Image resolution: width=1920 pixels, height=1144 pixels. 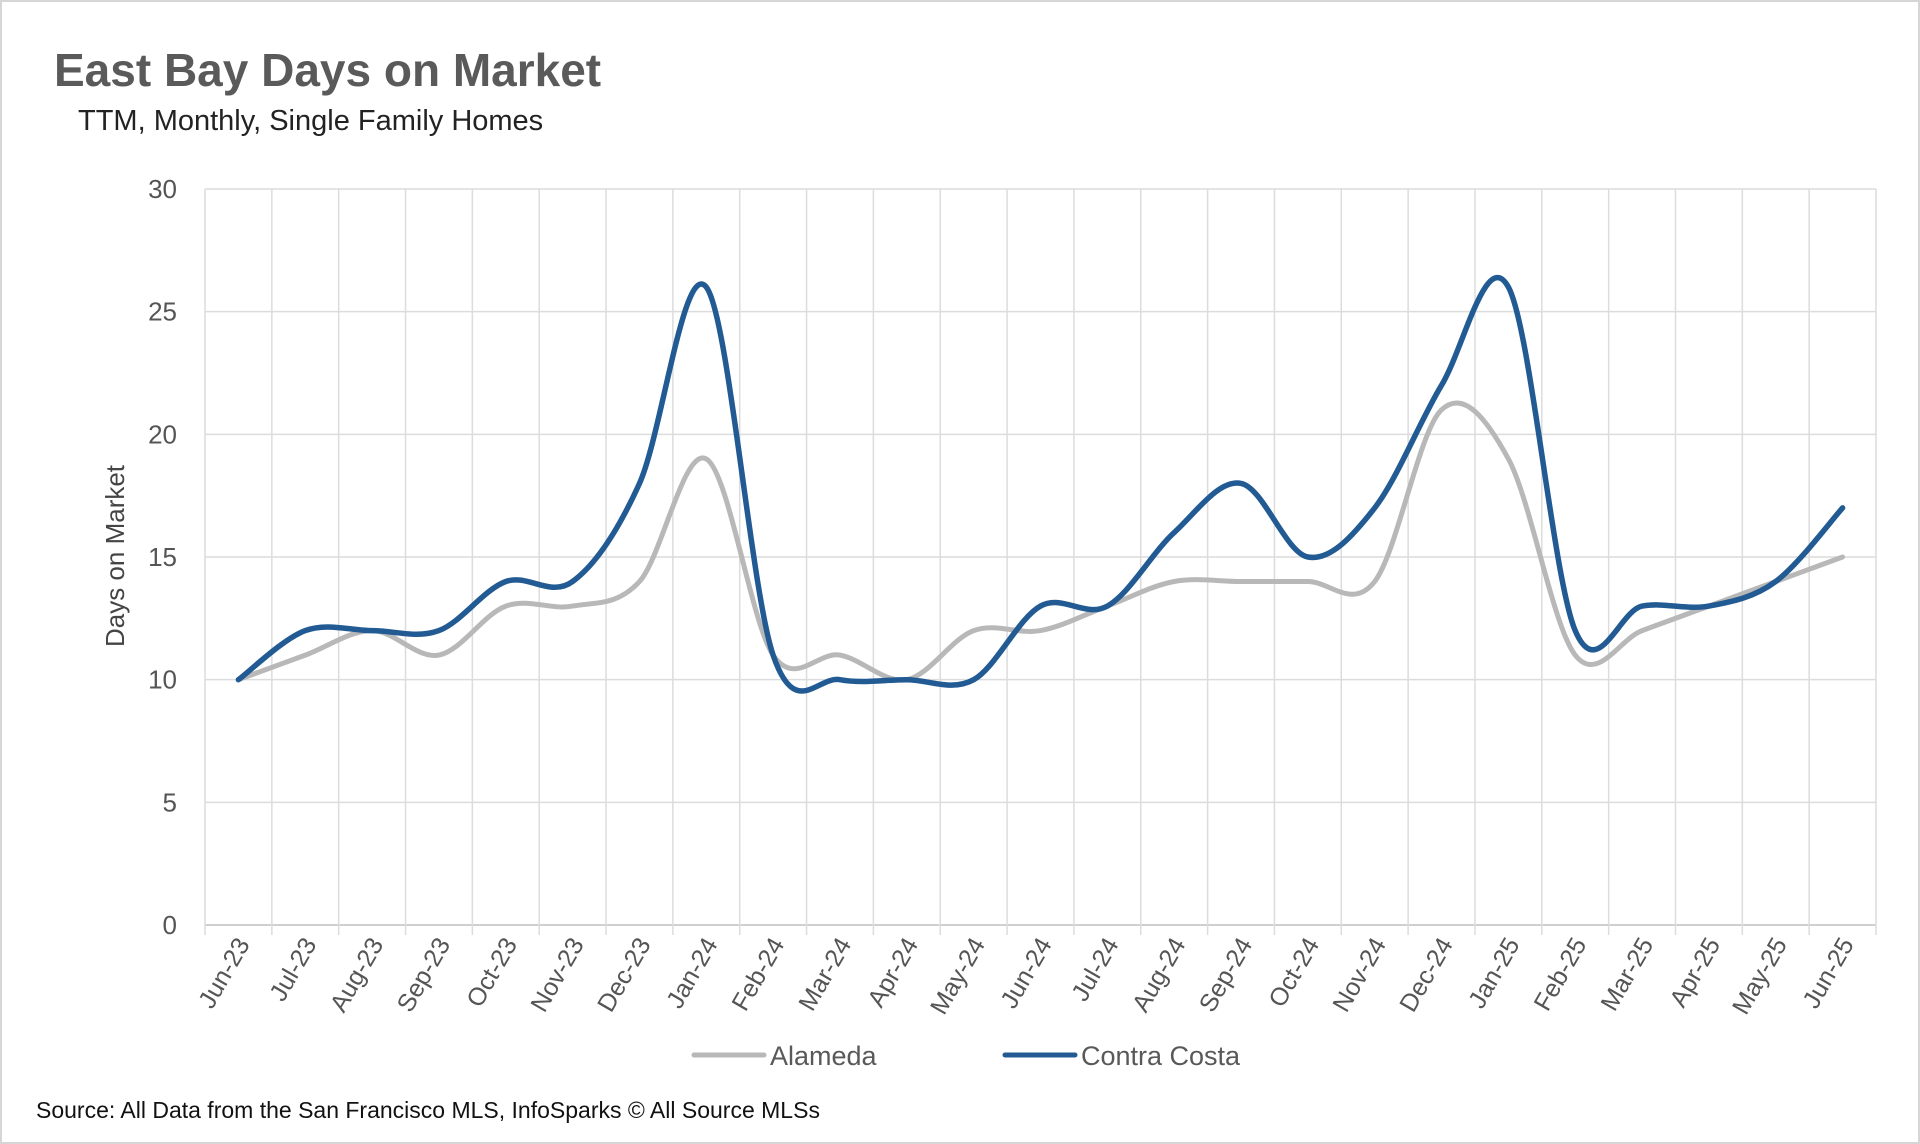 What do you see at coordinates (1226, 975) in the screenshot?
I see `x-tick-label-sep-24: Sep-24` at bounding box center [1226, 975].